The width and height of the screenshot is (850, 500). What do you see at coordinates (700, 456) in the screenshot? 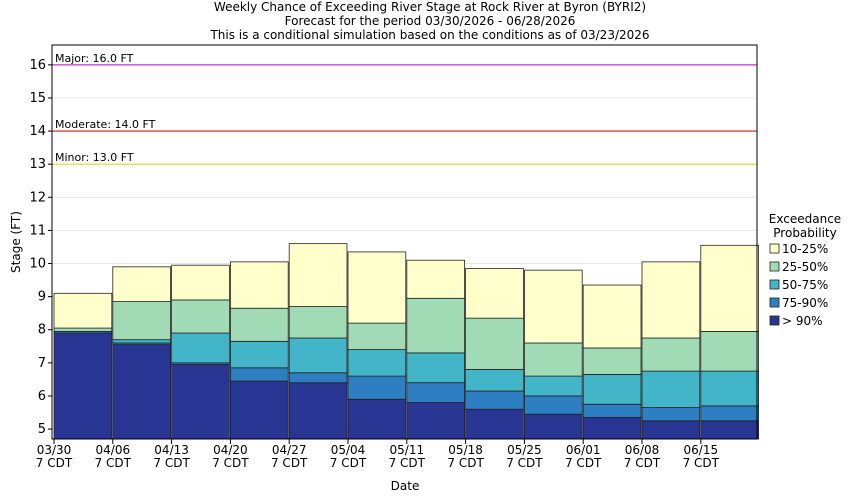
I see `x-tick-label: 06/15 7 CDT` at bounding box center [700, 456].